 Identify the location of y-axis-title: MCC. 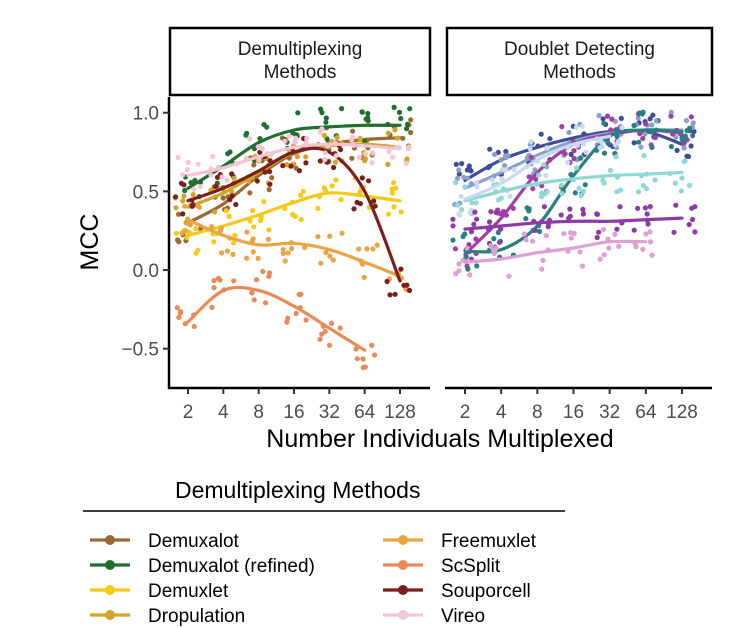
(90, 242).